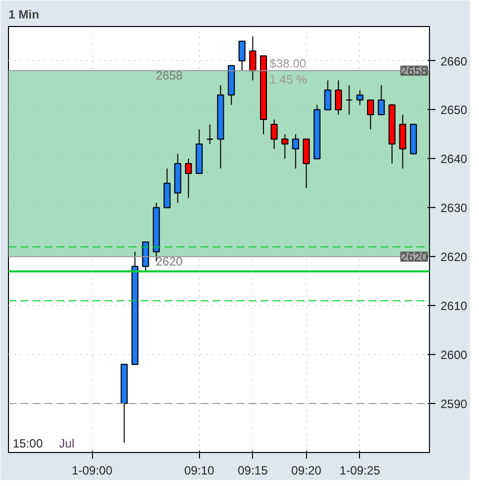  Describe the element at coordinates (454, 61) in the screenshot. I see `y-tick-label: 2660` at that location.